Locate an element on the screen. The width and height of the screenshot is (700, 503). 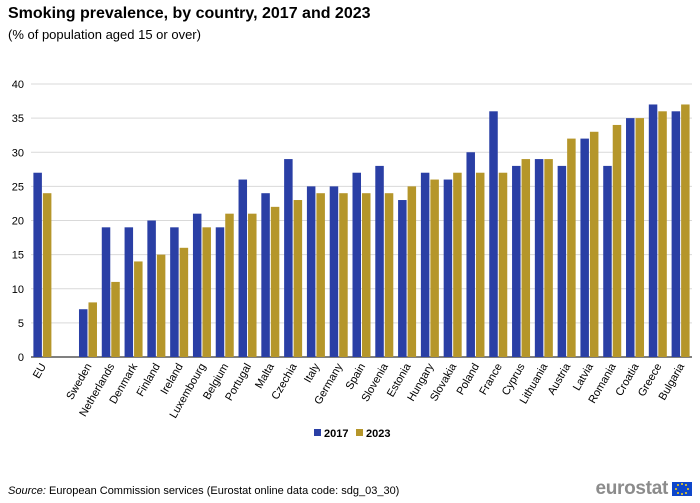
bar-2023-bulgaria is located at coordinates (685, 230).